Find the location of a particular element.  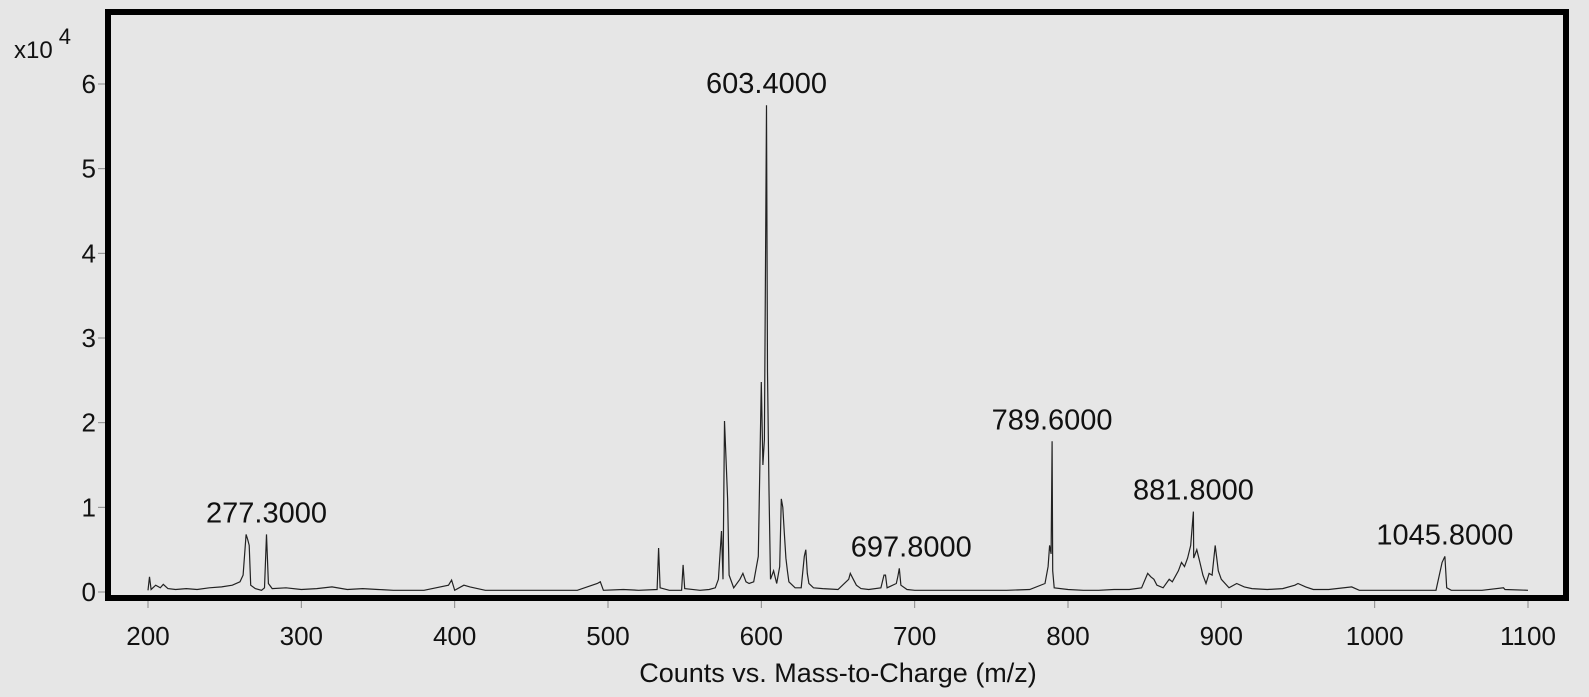

x-tick-label: 300 is located at coordinates (301, 636).